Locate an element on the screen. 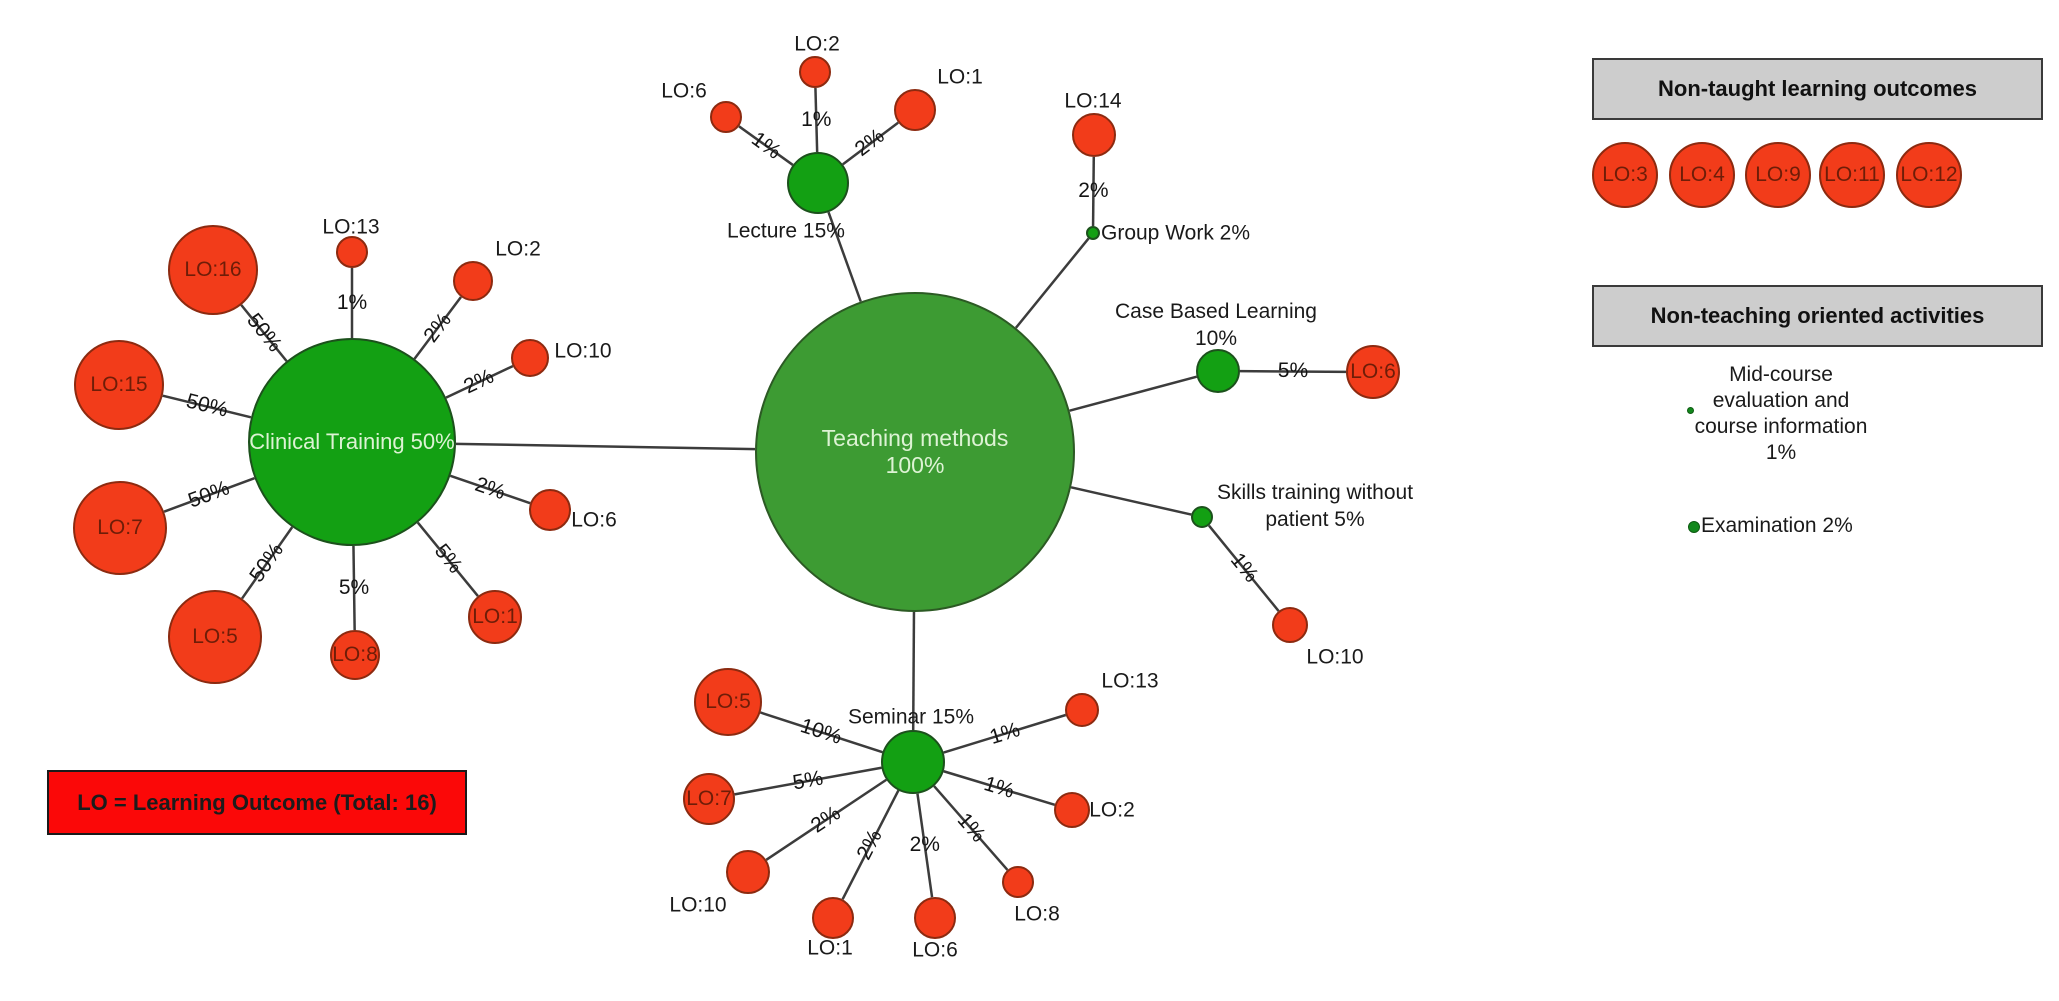  node-s8 is located at coordinates (1018, 882).